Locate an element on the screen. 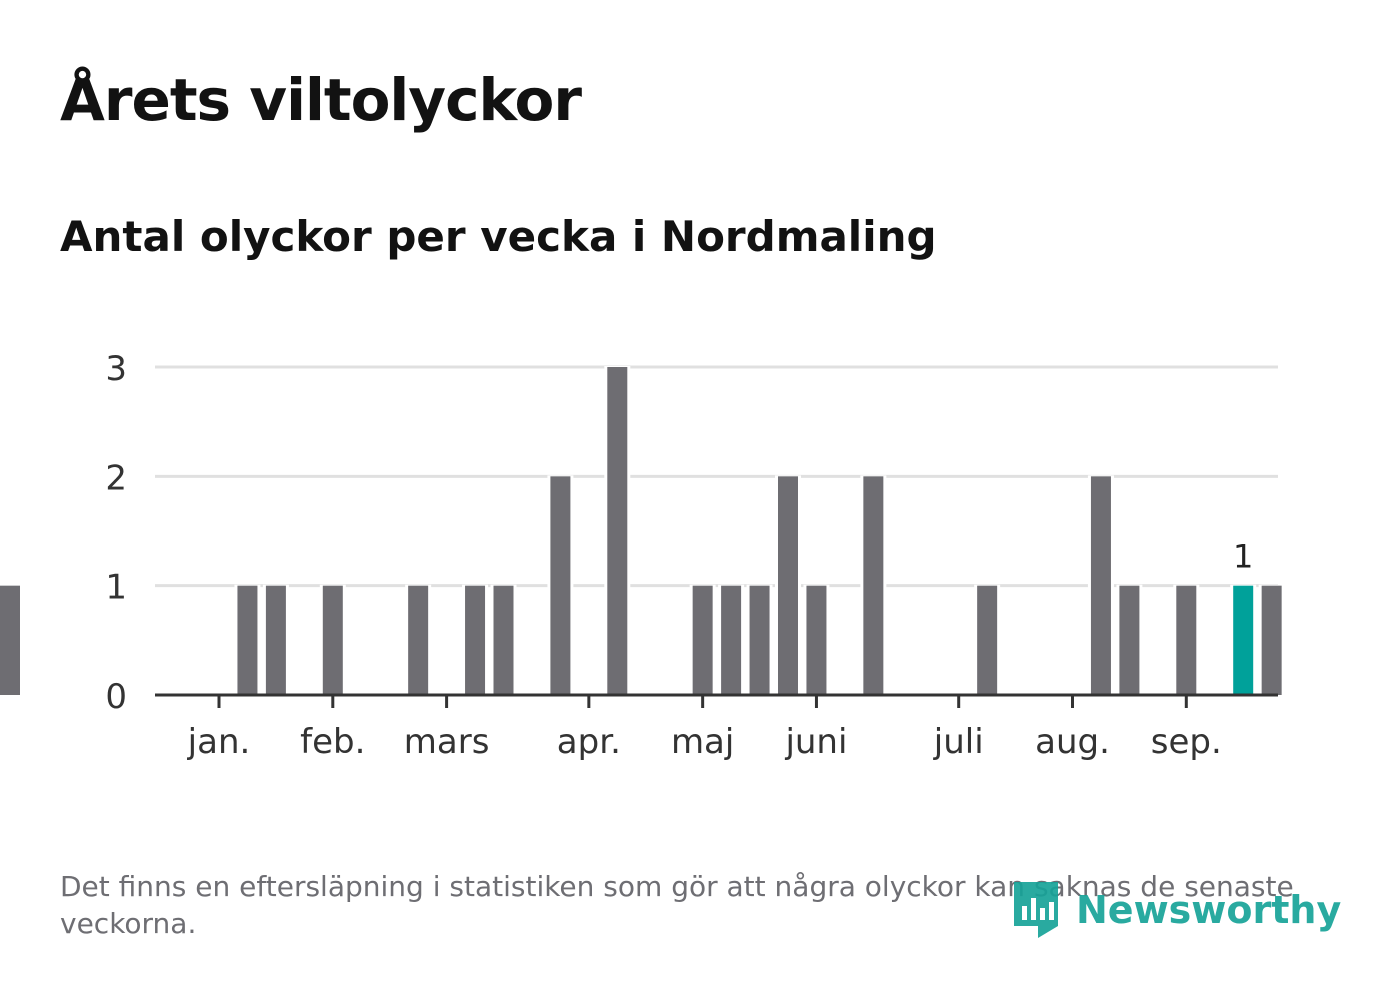 The image size is (1382, 999). x-tick-label: maj is located at coordinates (702, 742).